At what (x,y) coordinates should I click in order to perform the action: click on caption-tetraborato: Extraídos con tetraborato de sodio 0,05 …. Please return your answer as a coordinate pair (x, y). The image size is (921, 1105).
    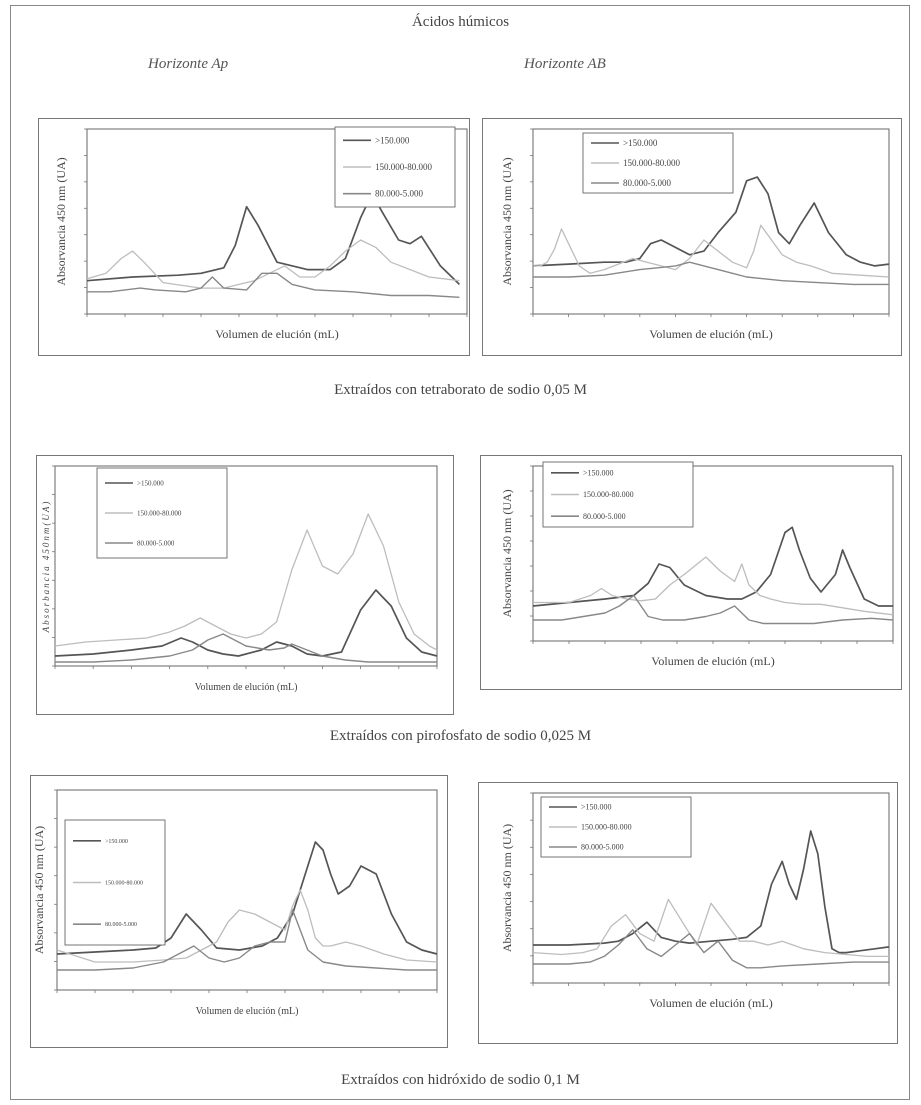
    Looking at the image, I should click on (460, 390).